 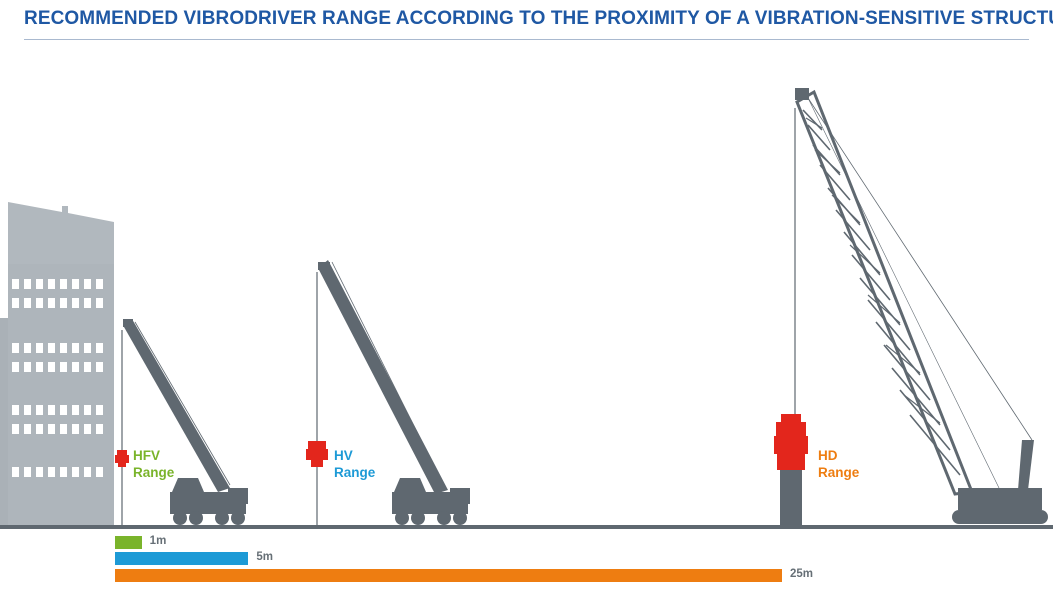 What do you see at coordinates (182, 558) in the screenshot?
I see `range-bar-5m` at bounding box center [182, 558].